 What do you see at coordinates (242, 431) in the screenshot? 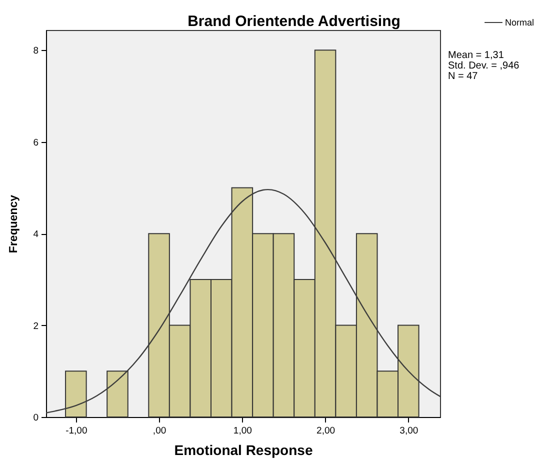
I see `x-tick-label: 1,00` at bounding box center [242, 431].